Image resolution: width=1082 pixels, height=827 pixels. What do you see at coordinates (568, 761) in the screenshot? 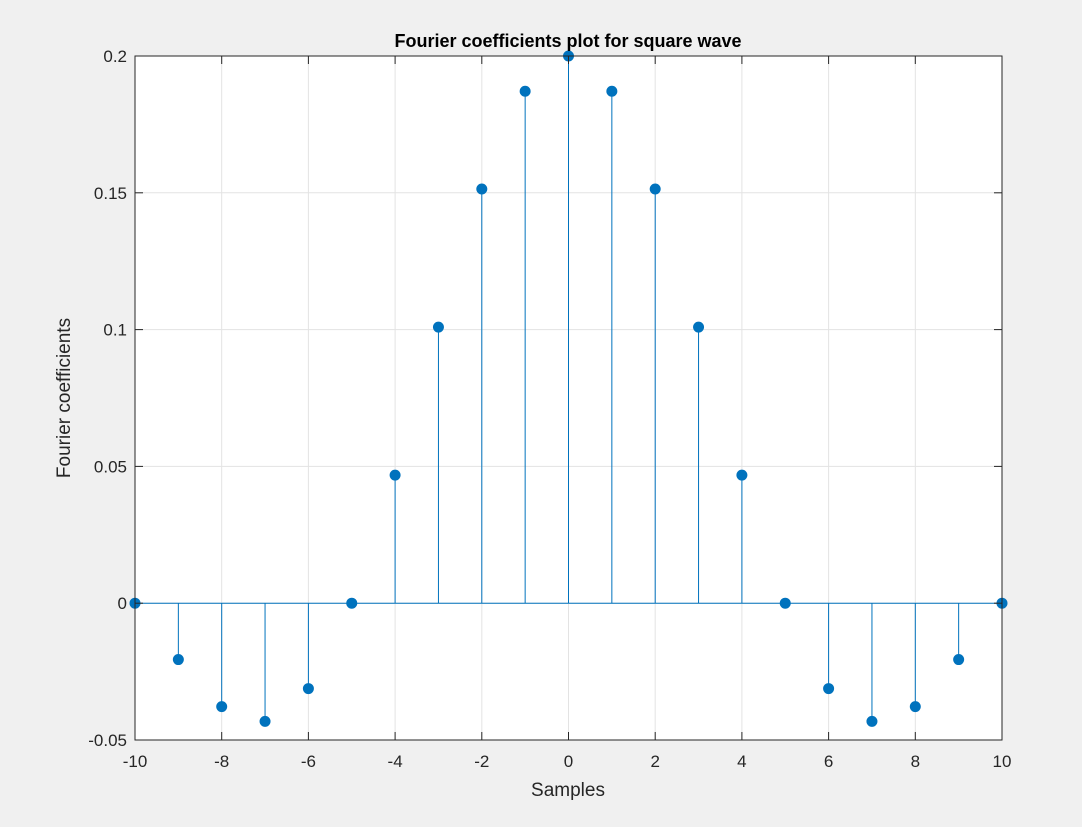
I see `x-tick-label: 0` at bounding box center [568, 761].